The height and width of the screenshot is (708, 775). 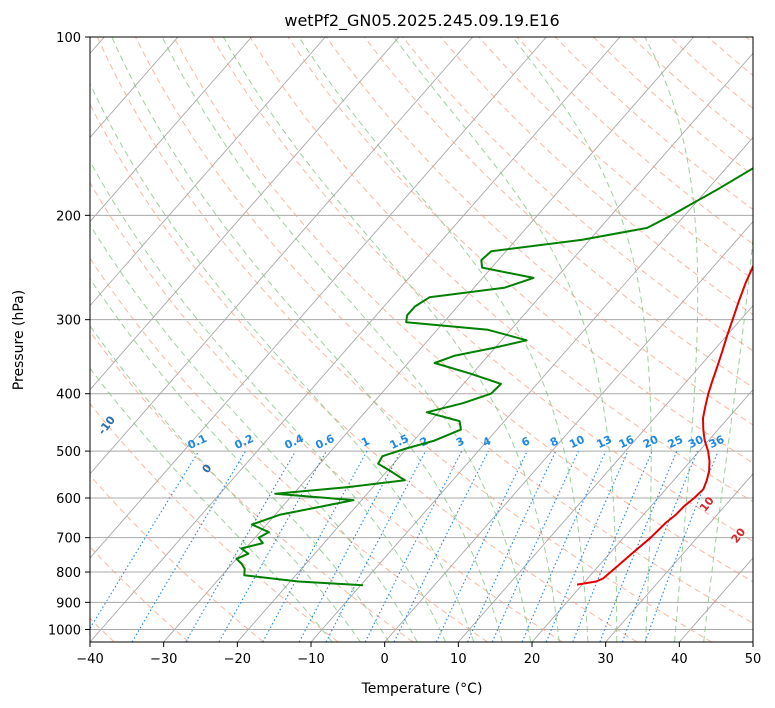 What do you see at coordinates (627, 442) in the screenshot?
I see `mixing-ratio-label: 16` at bounding box center [627, 442].